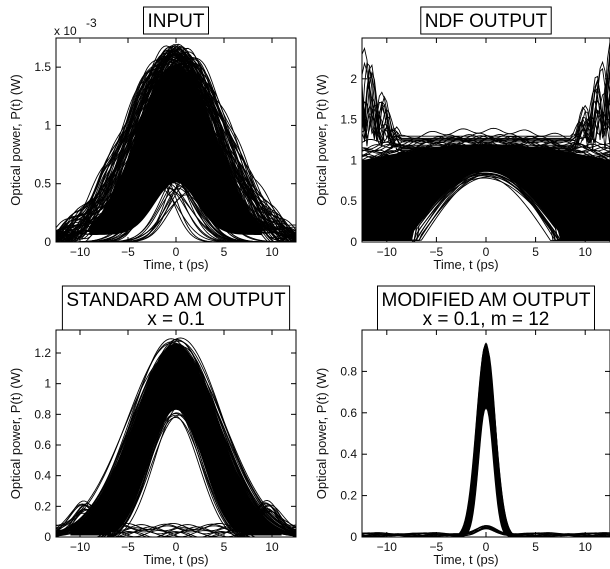 The image size is (610, 569). I want to click on chart-title-line: NDF OUTPUT, so click(486, 21).